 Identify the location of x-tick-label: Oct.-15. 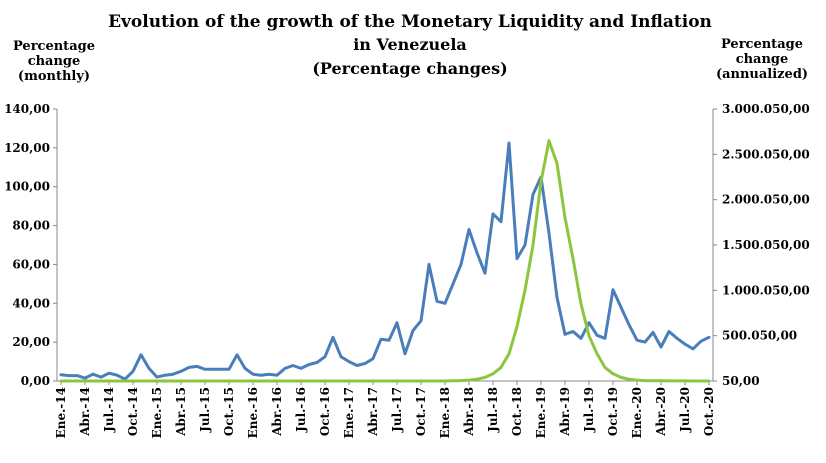
(229, 411).